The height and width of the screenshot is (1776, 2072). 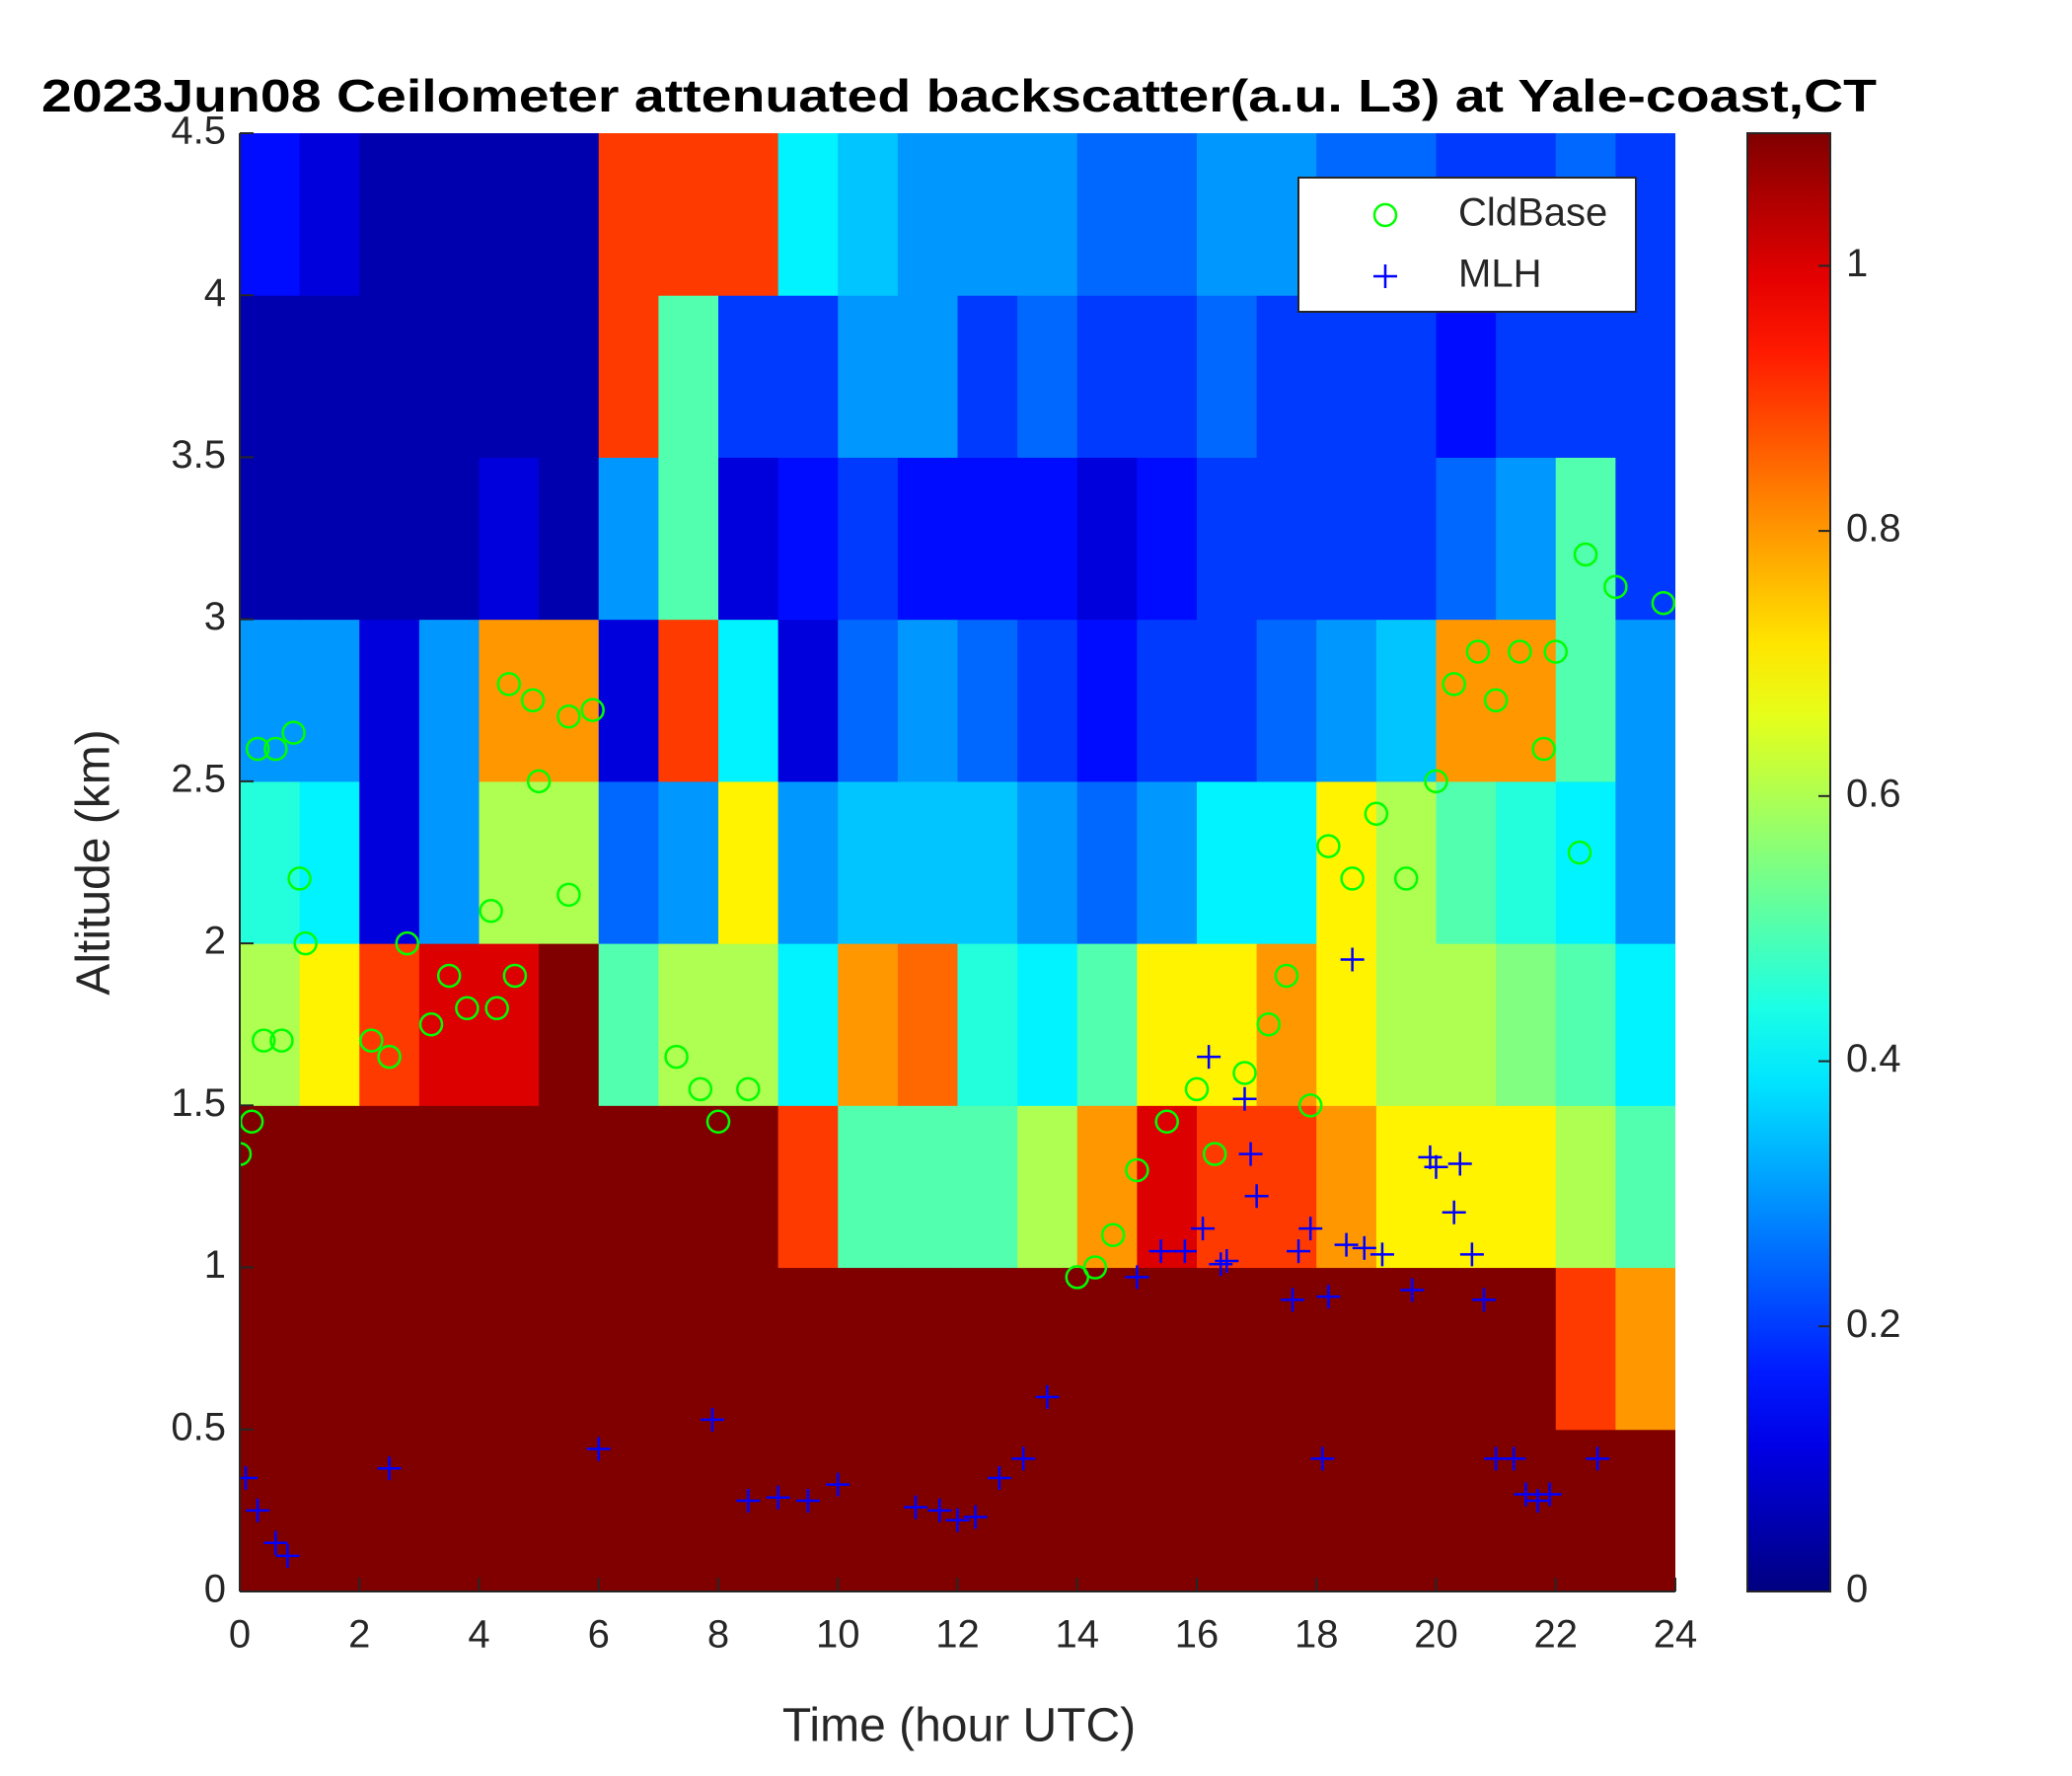 I want to click on colorbar-tick-label: 0.6, so click(x=1874, y=794).